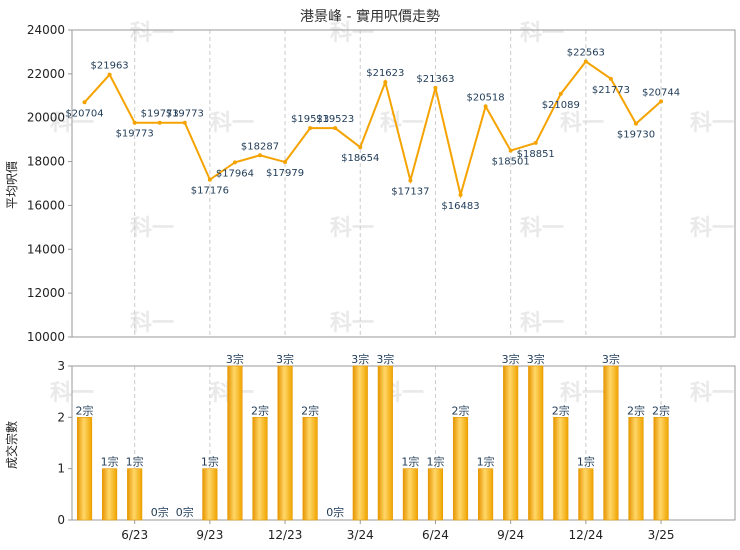 The image size is (740, 550). Describe the element at coordinates (435, 79) in the screenshot. I see `price-data-label: $21363` at that location.